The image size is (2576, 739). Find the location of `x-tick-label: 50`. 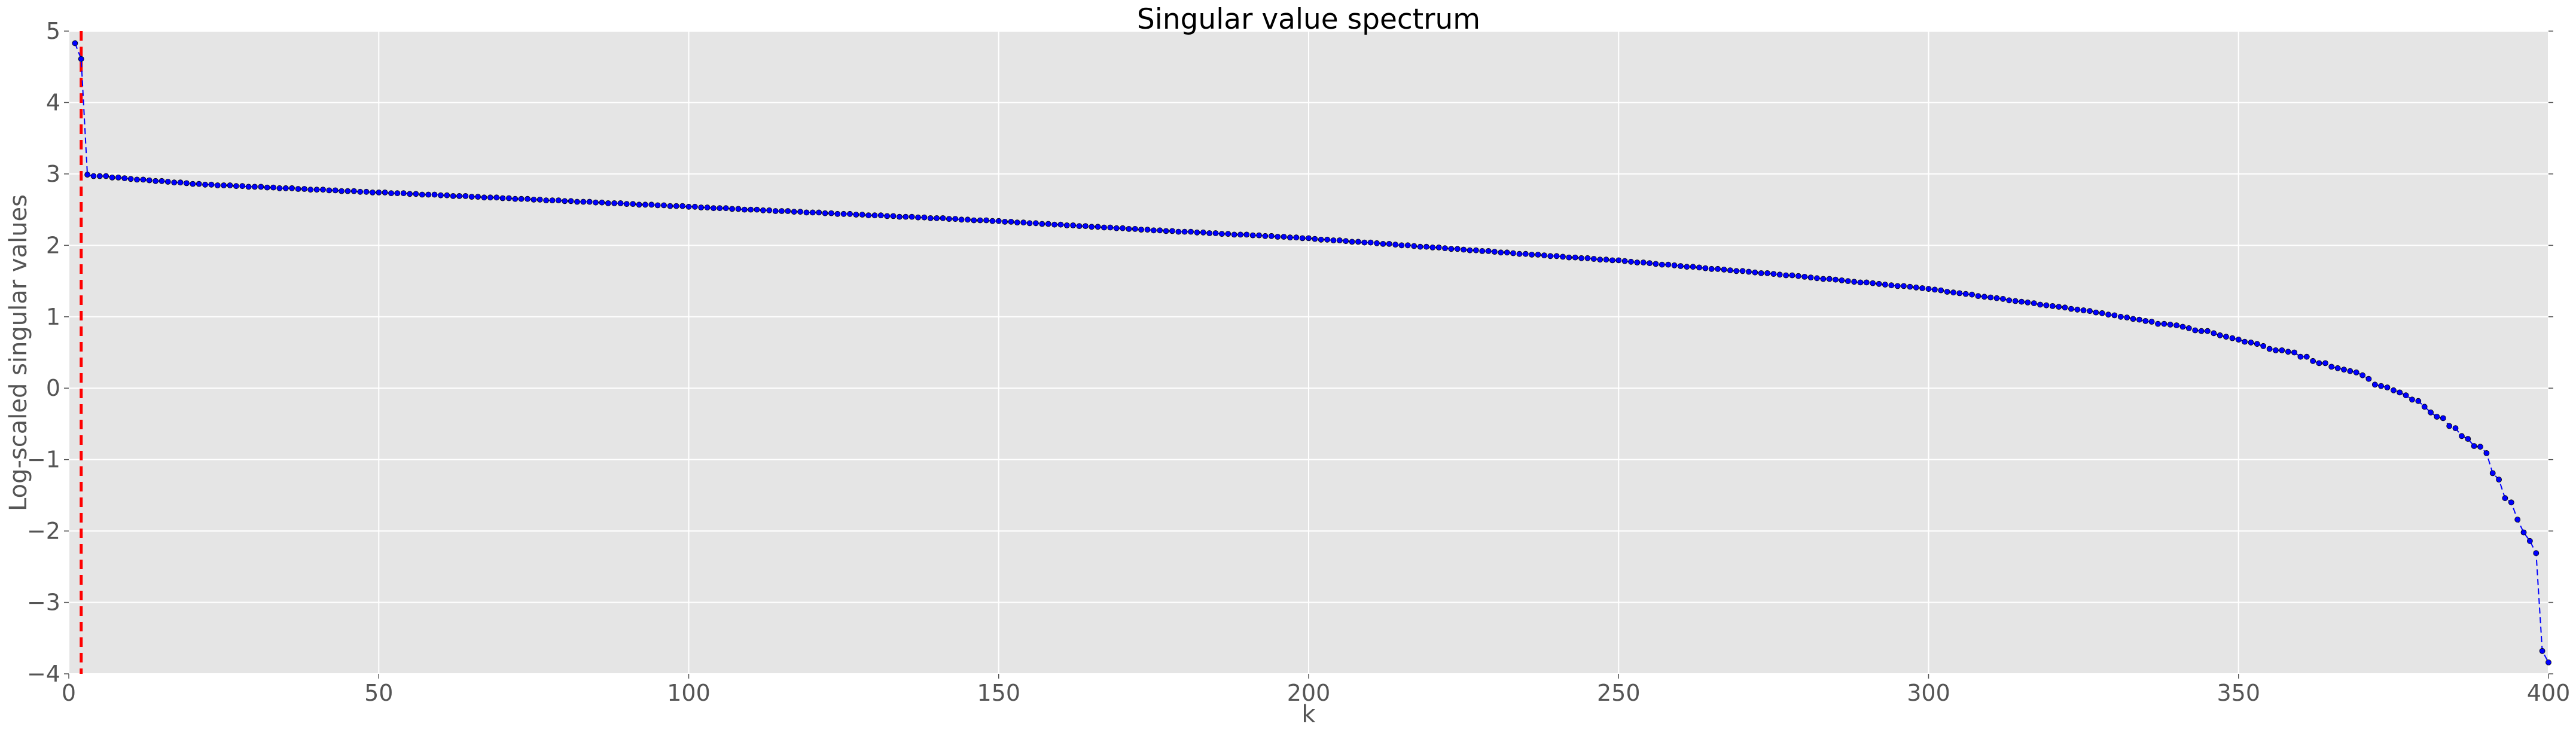

x-tick-label: 50 is located at coordinates (379, 693).